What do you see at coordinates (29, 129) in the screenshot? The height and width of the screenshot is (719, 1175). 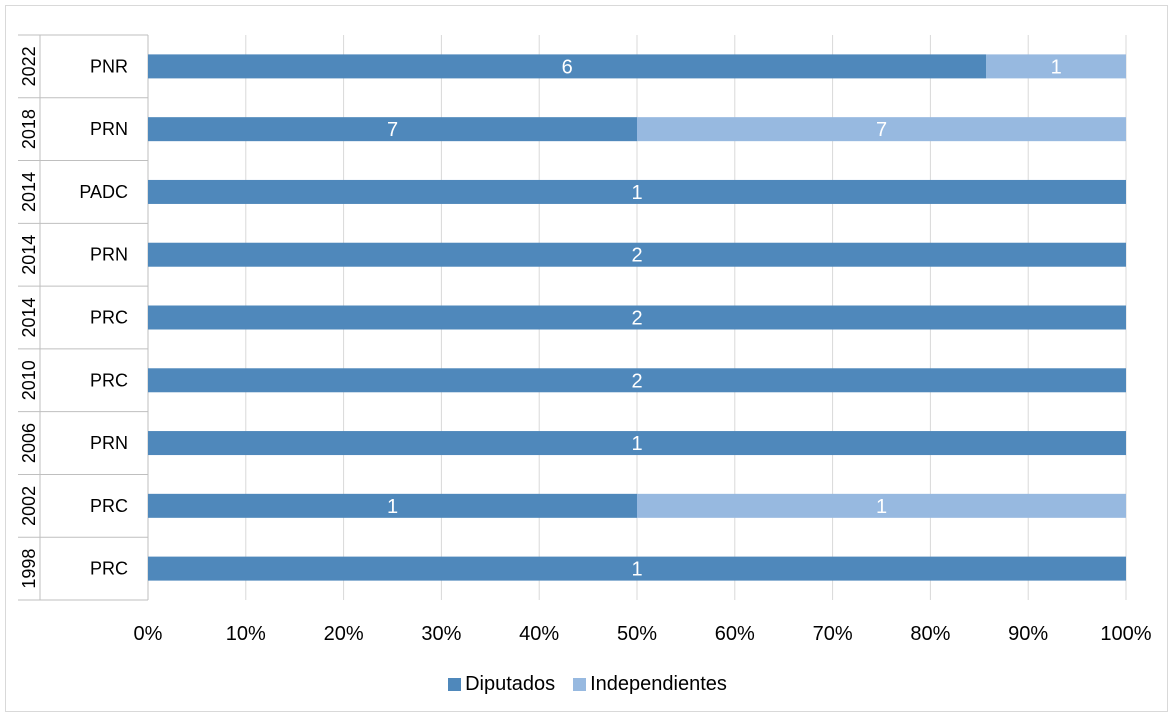 I see `year-label: 2018` at bounding box center [29, 129].